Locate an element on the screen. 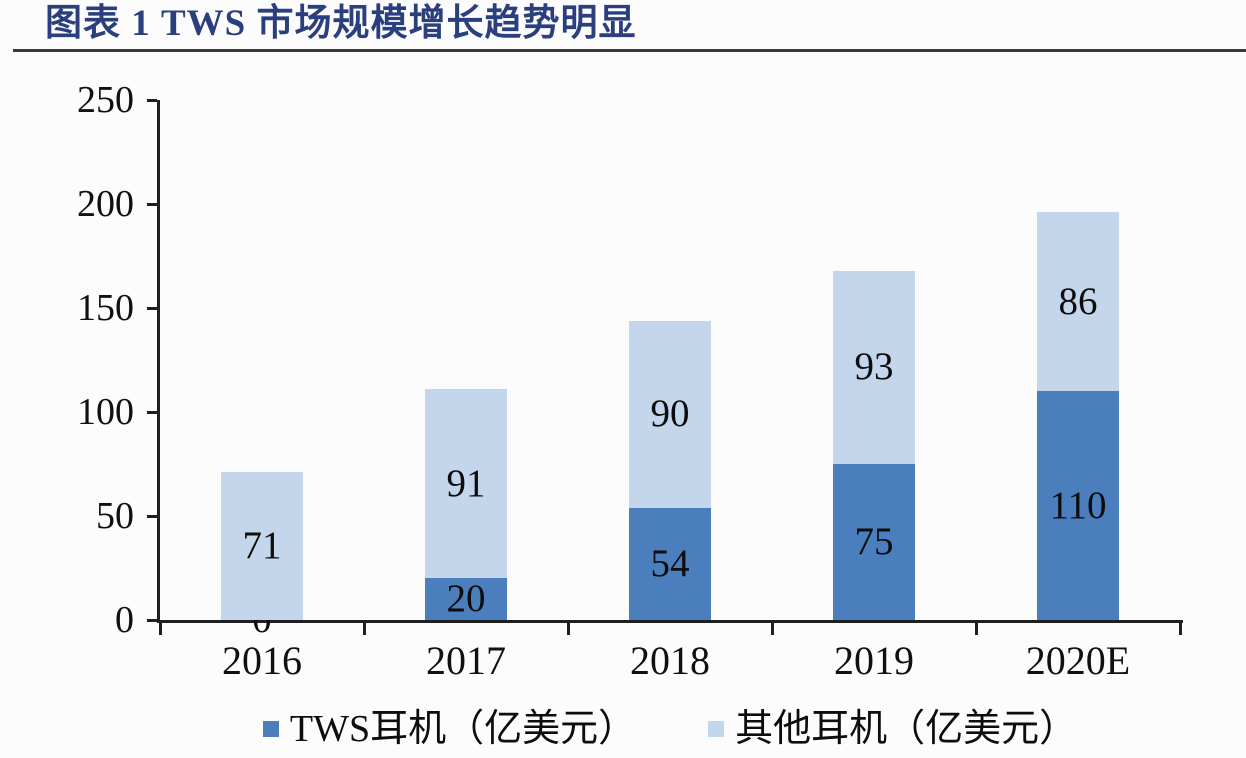  bar-value-label: 91 is located at coordinates (466, 483).